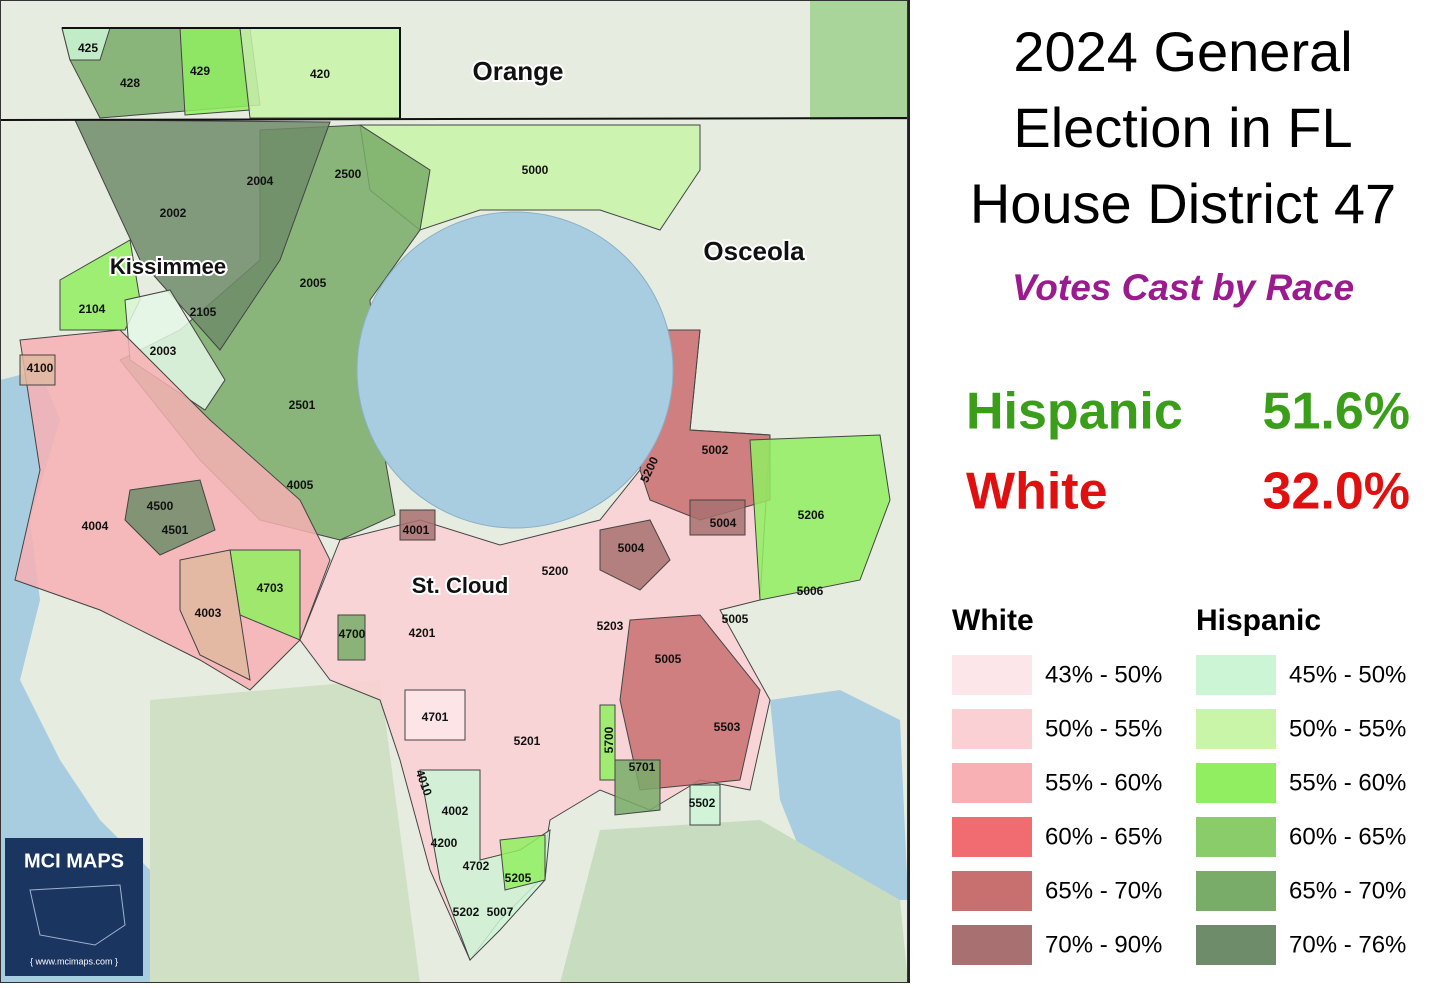  Describe the element at coordinates (1183, 287) in the screenshot. I see `subtitle: Votes Cast by Race` at that location.